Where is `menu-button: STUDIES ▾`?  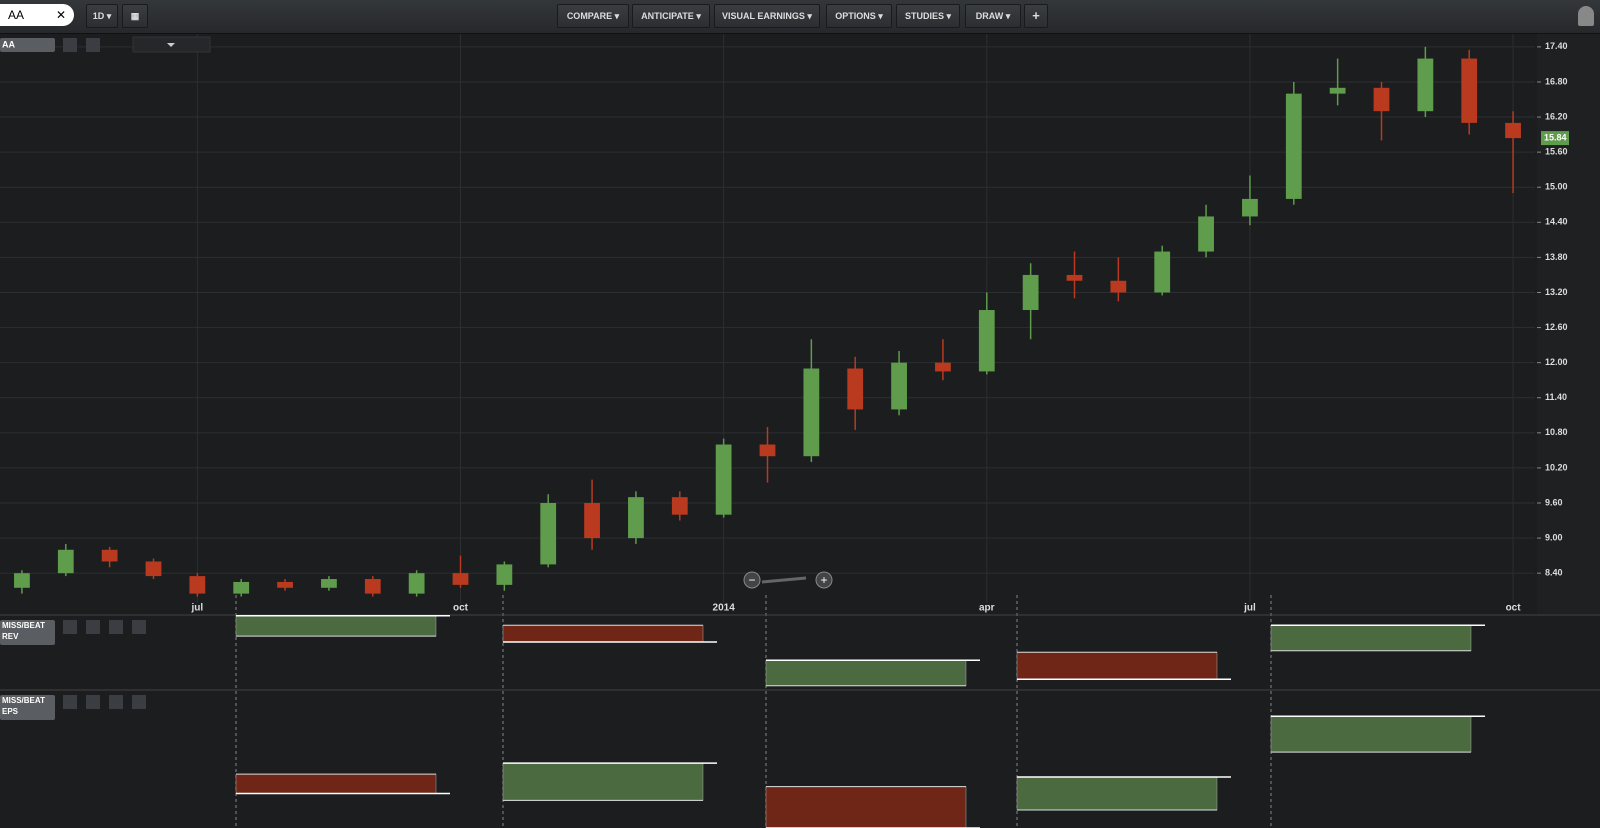
menu-button: STUDIES ▾ is located at coordinates (928, 16).